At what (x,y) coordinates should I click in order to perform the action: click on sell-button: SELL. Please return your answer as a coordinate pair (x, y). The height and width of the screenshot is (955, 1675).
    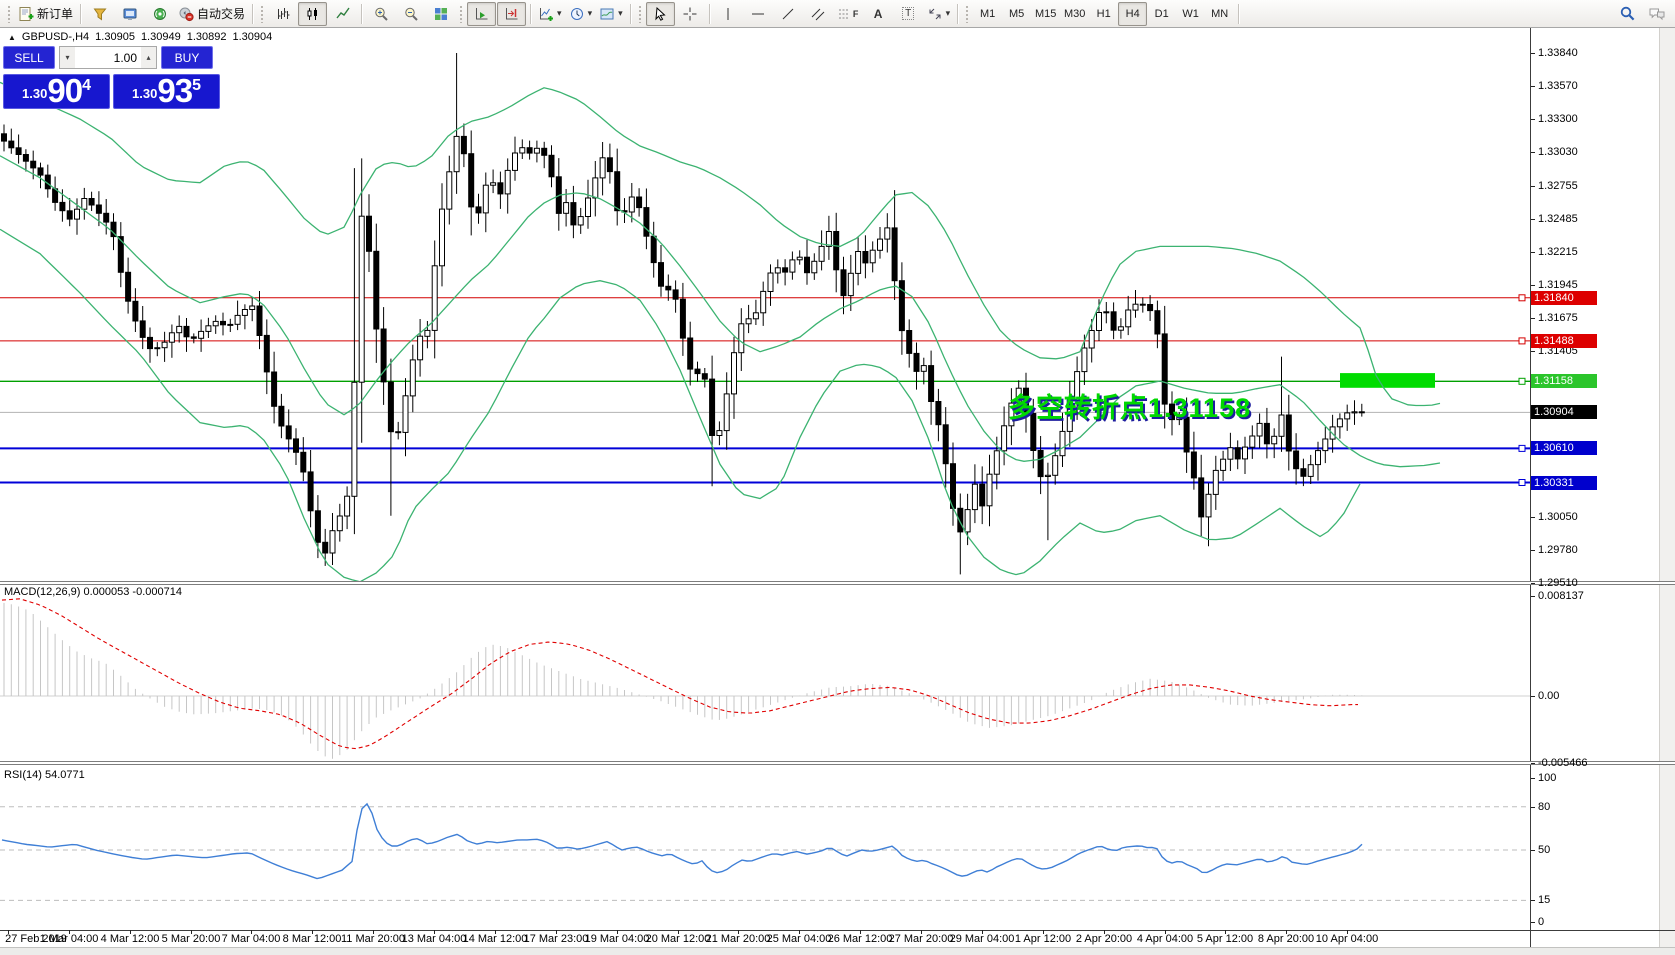
    Looking at the image, I should click on (29, 57).